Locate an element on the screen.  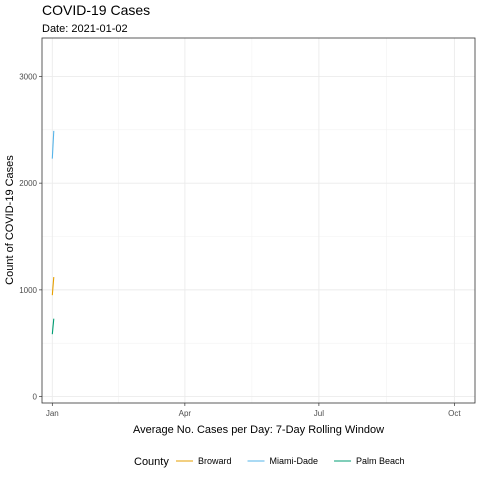
legend-label-broward: Broward is located at coordinates (215, 461).